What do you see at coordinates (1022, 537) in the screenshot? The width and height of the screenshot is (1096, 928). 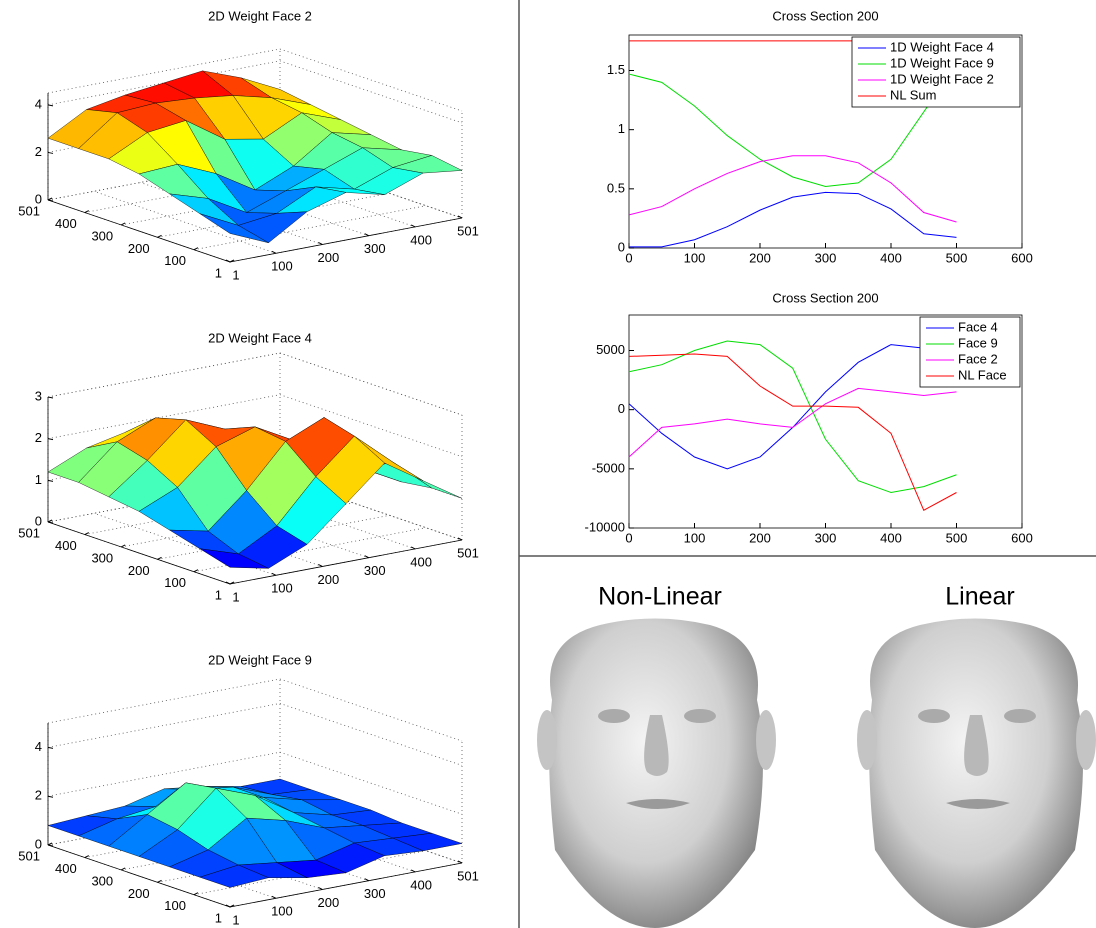 I see `x-tick-label: 600` at bounding box center [1022, 537].